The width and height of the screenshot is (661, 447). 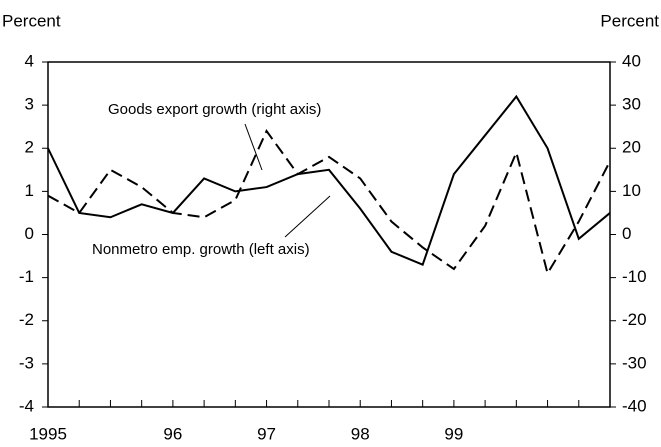 What do you see at coordinates (29, 190) in the screenshot?
I see `y-tick-label: 1` at bounding box center [29, 190].